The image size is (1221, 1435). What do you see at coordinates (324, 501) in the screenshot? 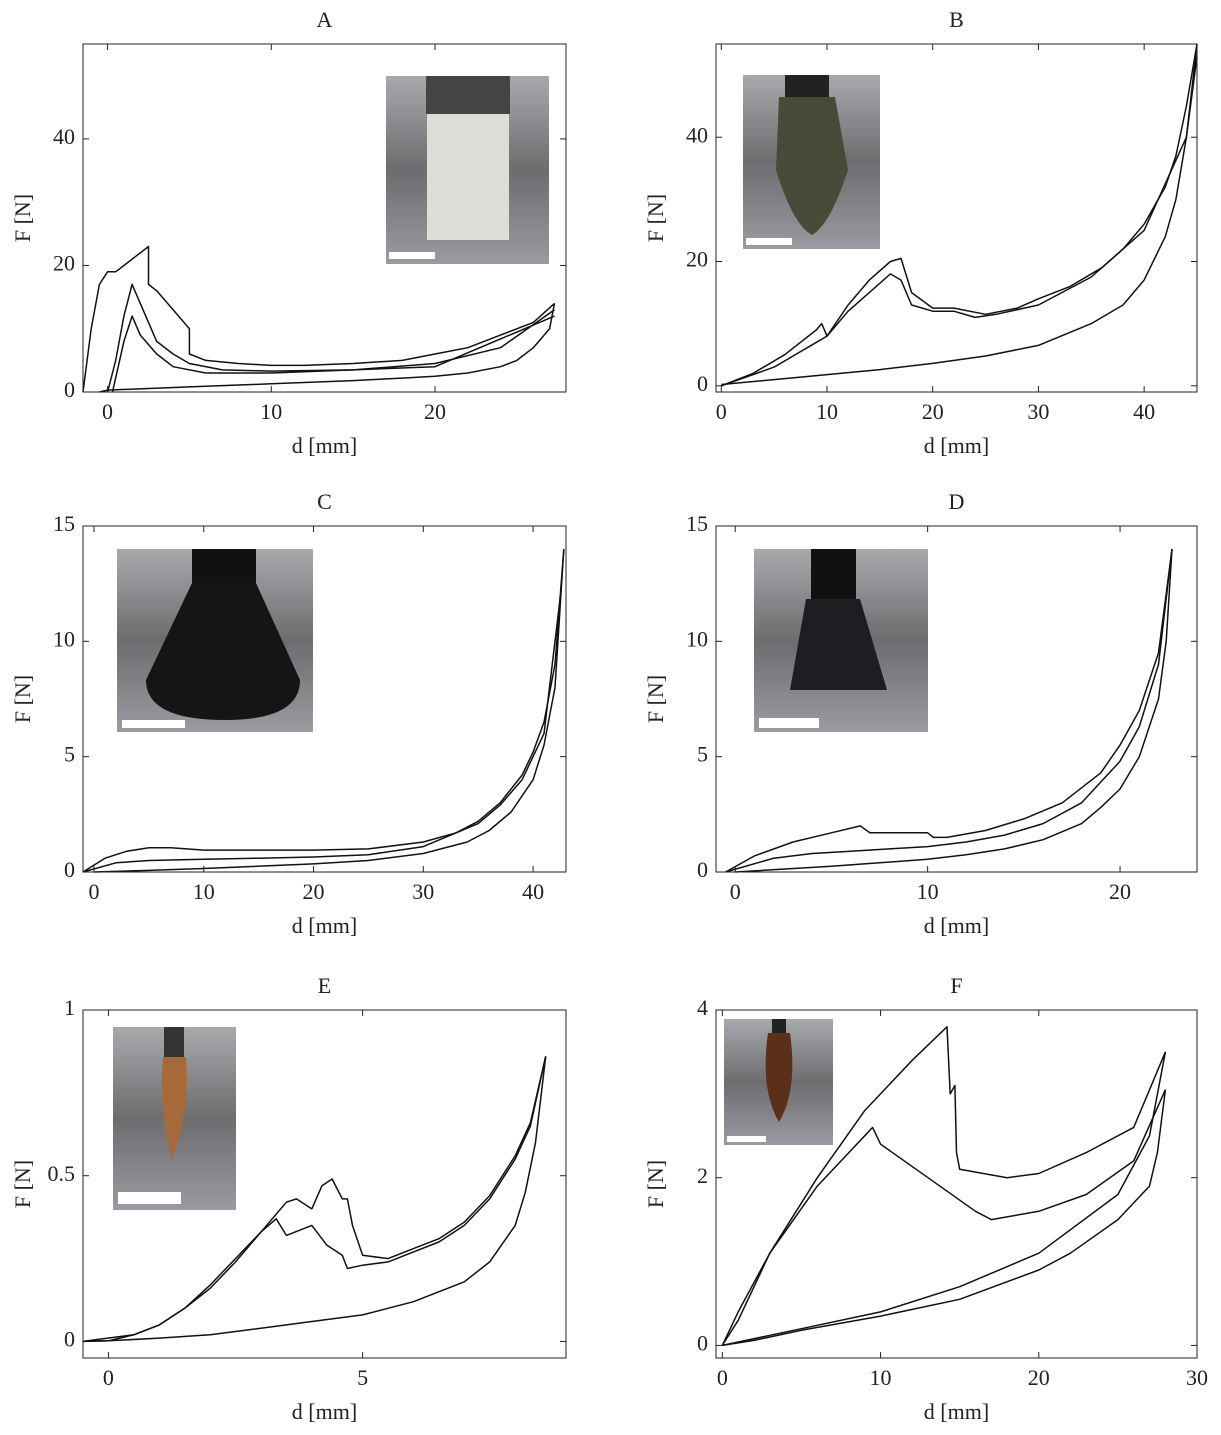
I see `panel-title: C` at bounding box center [324, 501].